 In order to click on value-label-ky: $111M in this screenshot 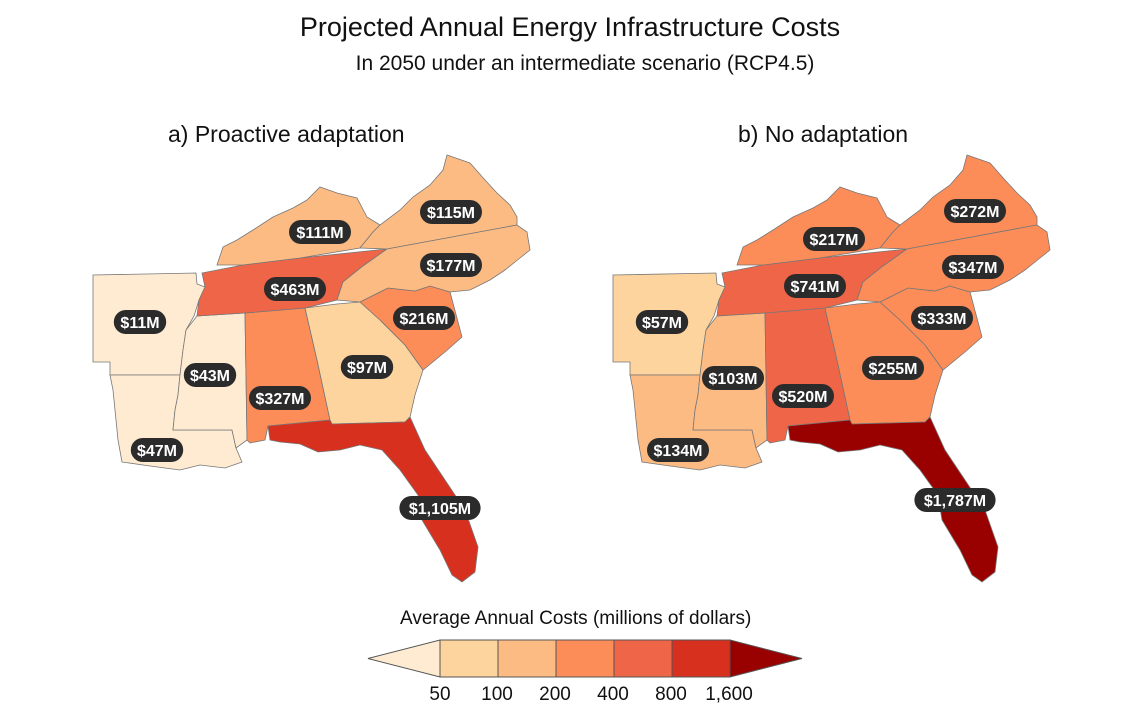, I will do `click(319, 233)`.